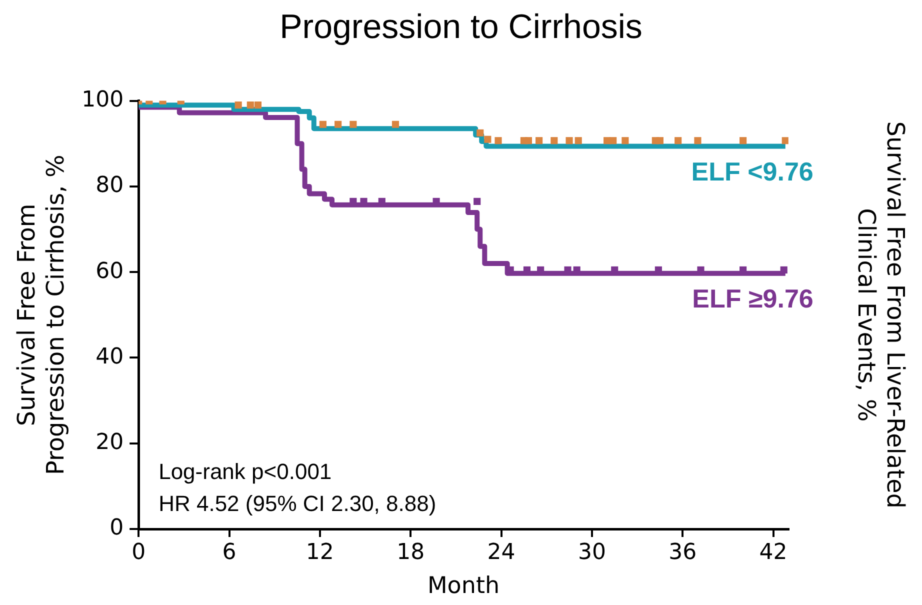 This screenshot has width=922, height=605. What do you see at coordinates (463, 586) in the screenshot?
I see `x-axis-title: Month` at bounding box center [463, 586].